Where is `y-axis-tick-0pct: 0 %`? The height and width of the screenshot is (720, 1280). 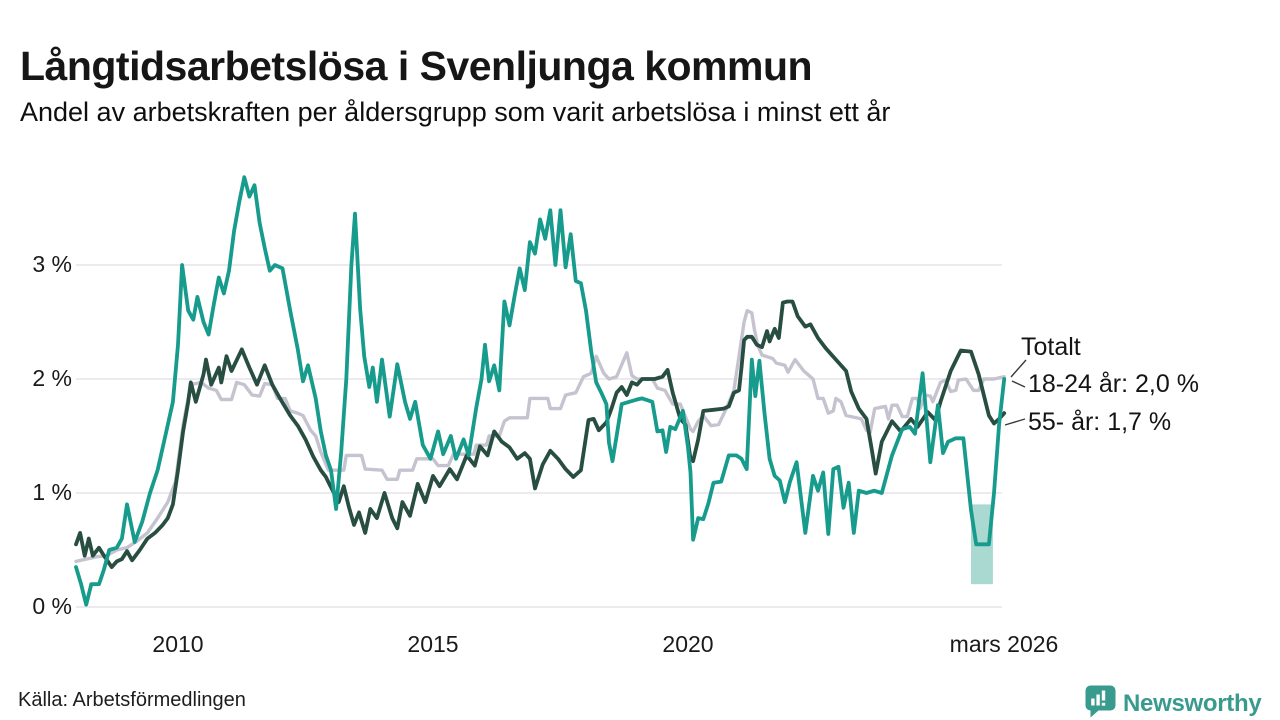
y-axis-tick-0pct: 0 % is located at coordinates (52, 606).